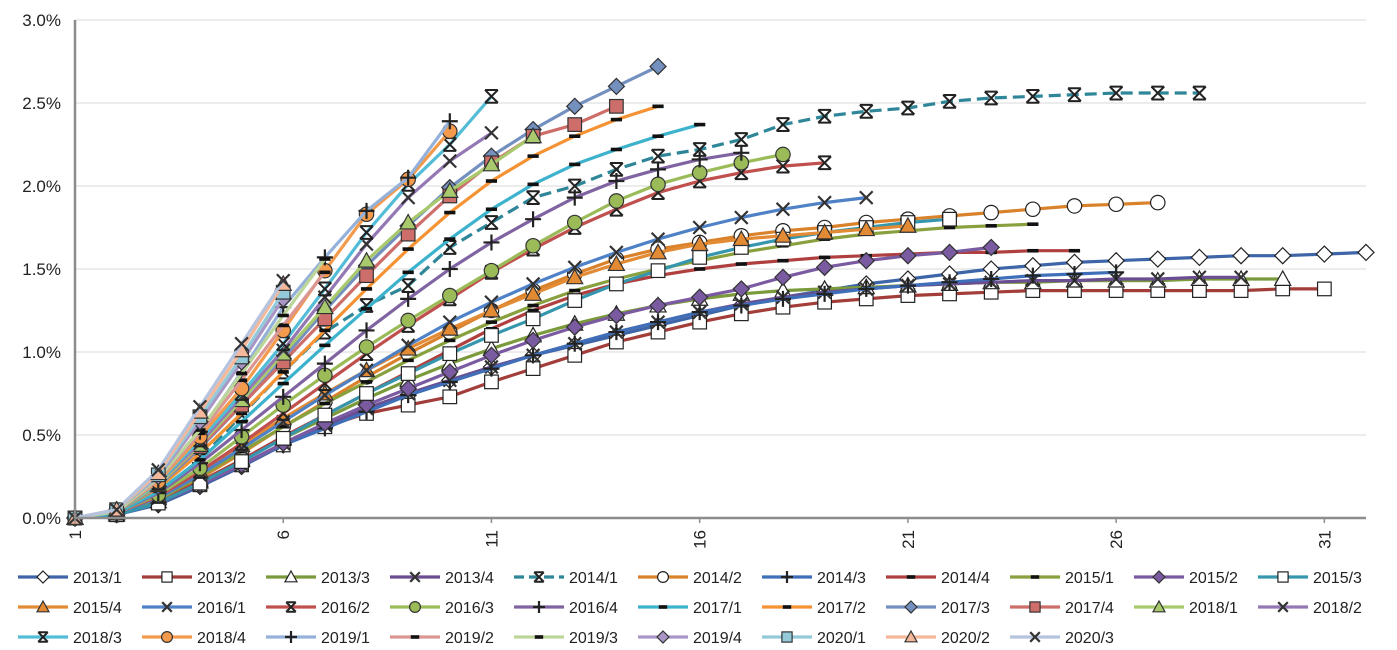 This screenshot has height=650, width=1397. What do you see at coordinates (1089, 578) in the screenshot?
I see `legend-label: 2015/1` at bounding box center [1089, 578].